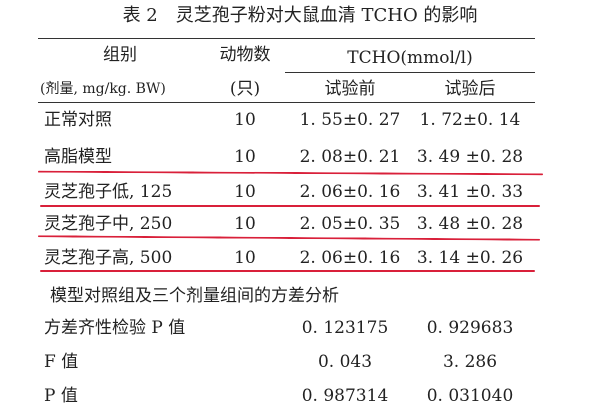  Describe the element at coordinates (470, 396) in the screenshot. I see `analysis-after: 0. 031040` at that location.